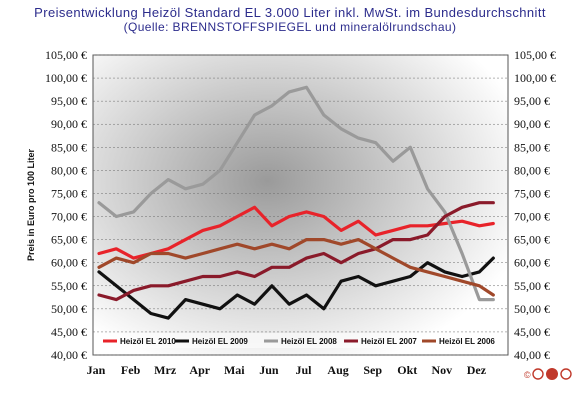 This screenshot has width=580, height=400. What do you see at coordinates (96, 370) in the screenshot?
I see `x-tick-label: Jan` at bounding box center [96, 370].